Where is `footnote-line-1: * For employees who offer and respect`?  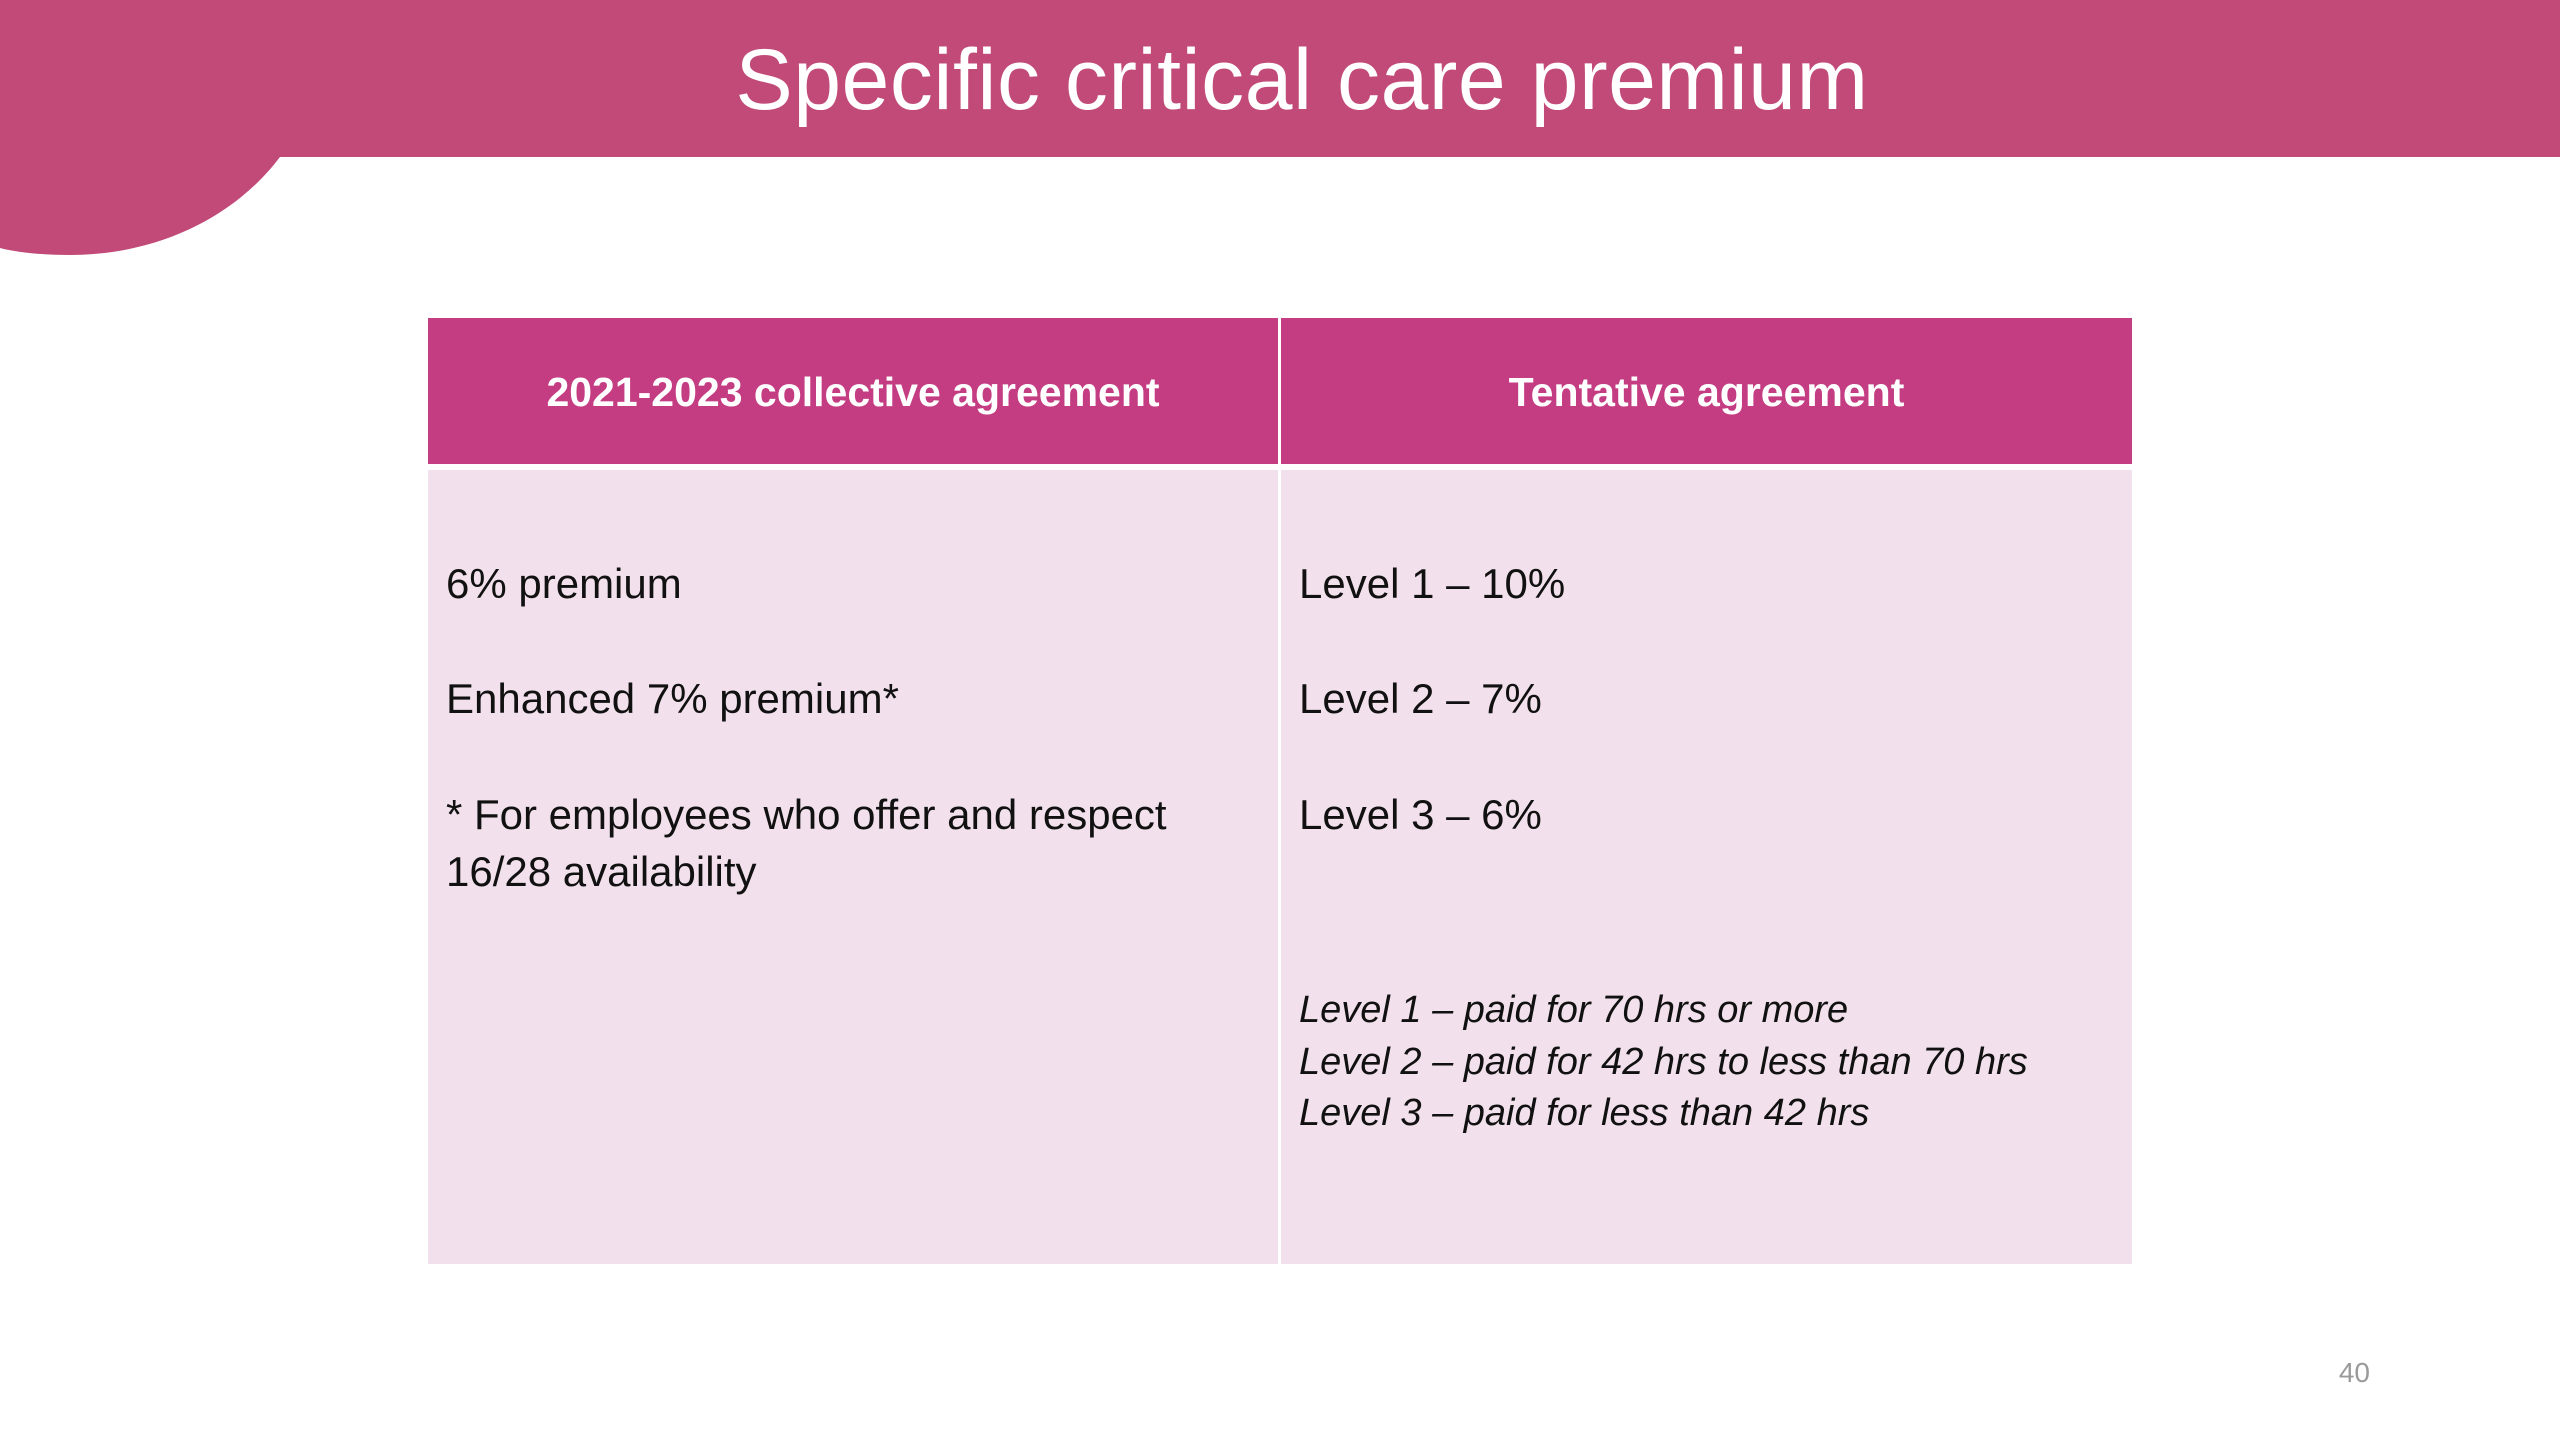 footnote-line-1: * For employees who offer and respect is located at coordinates (806, 814).